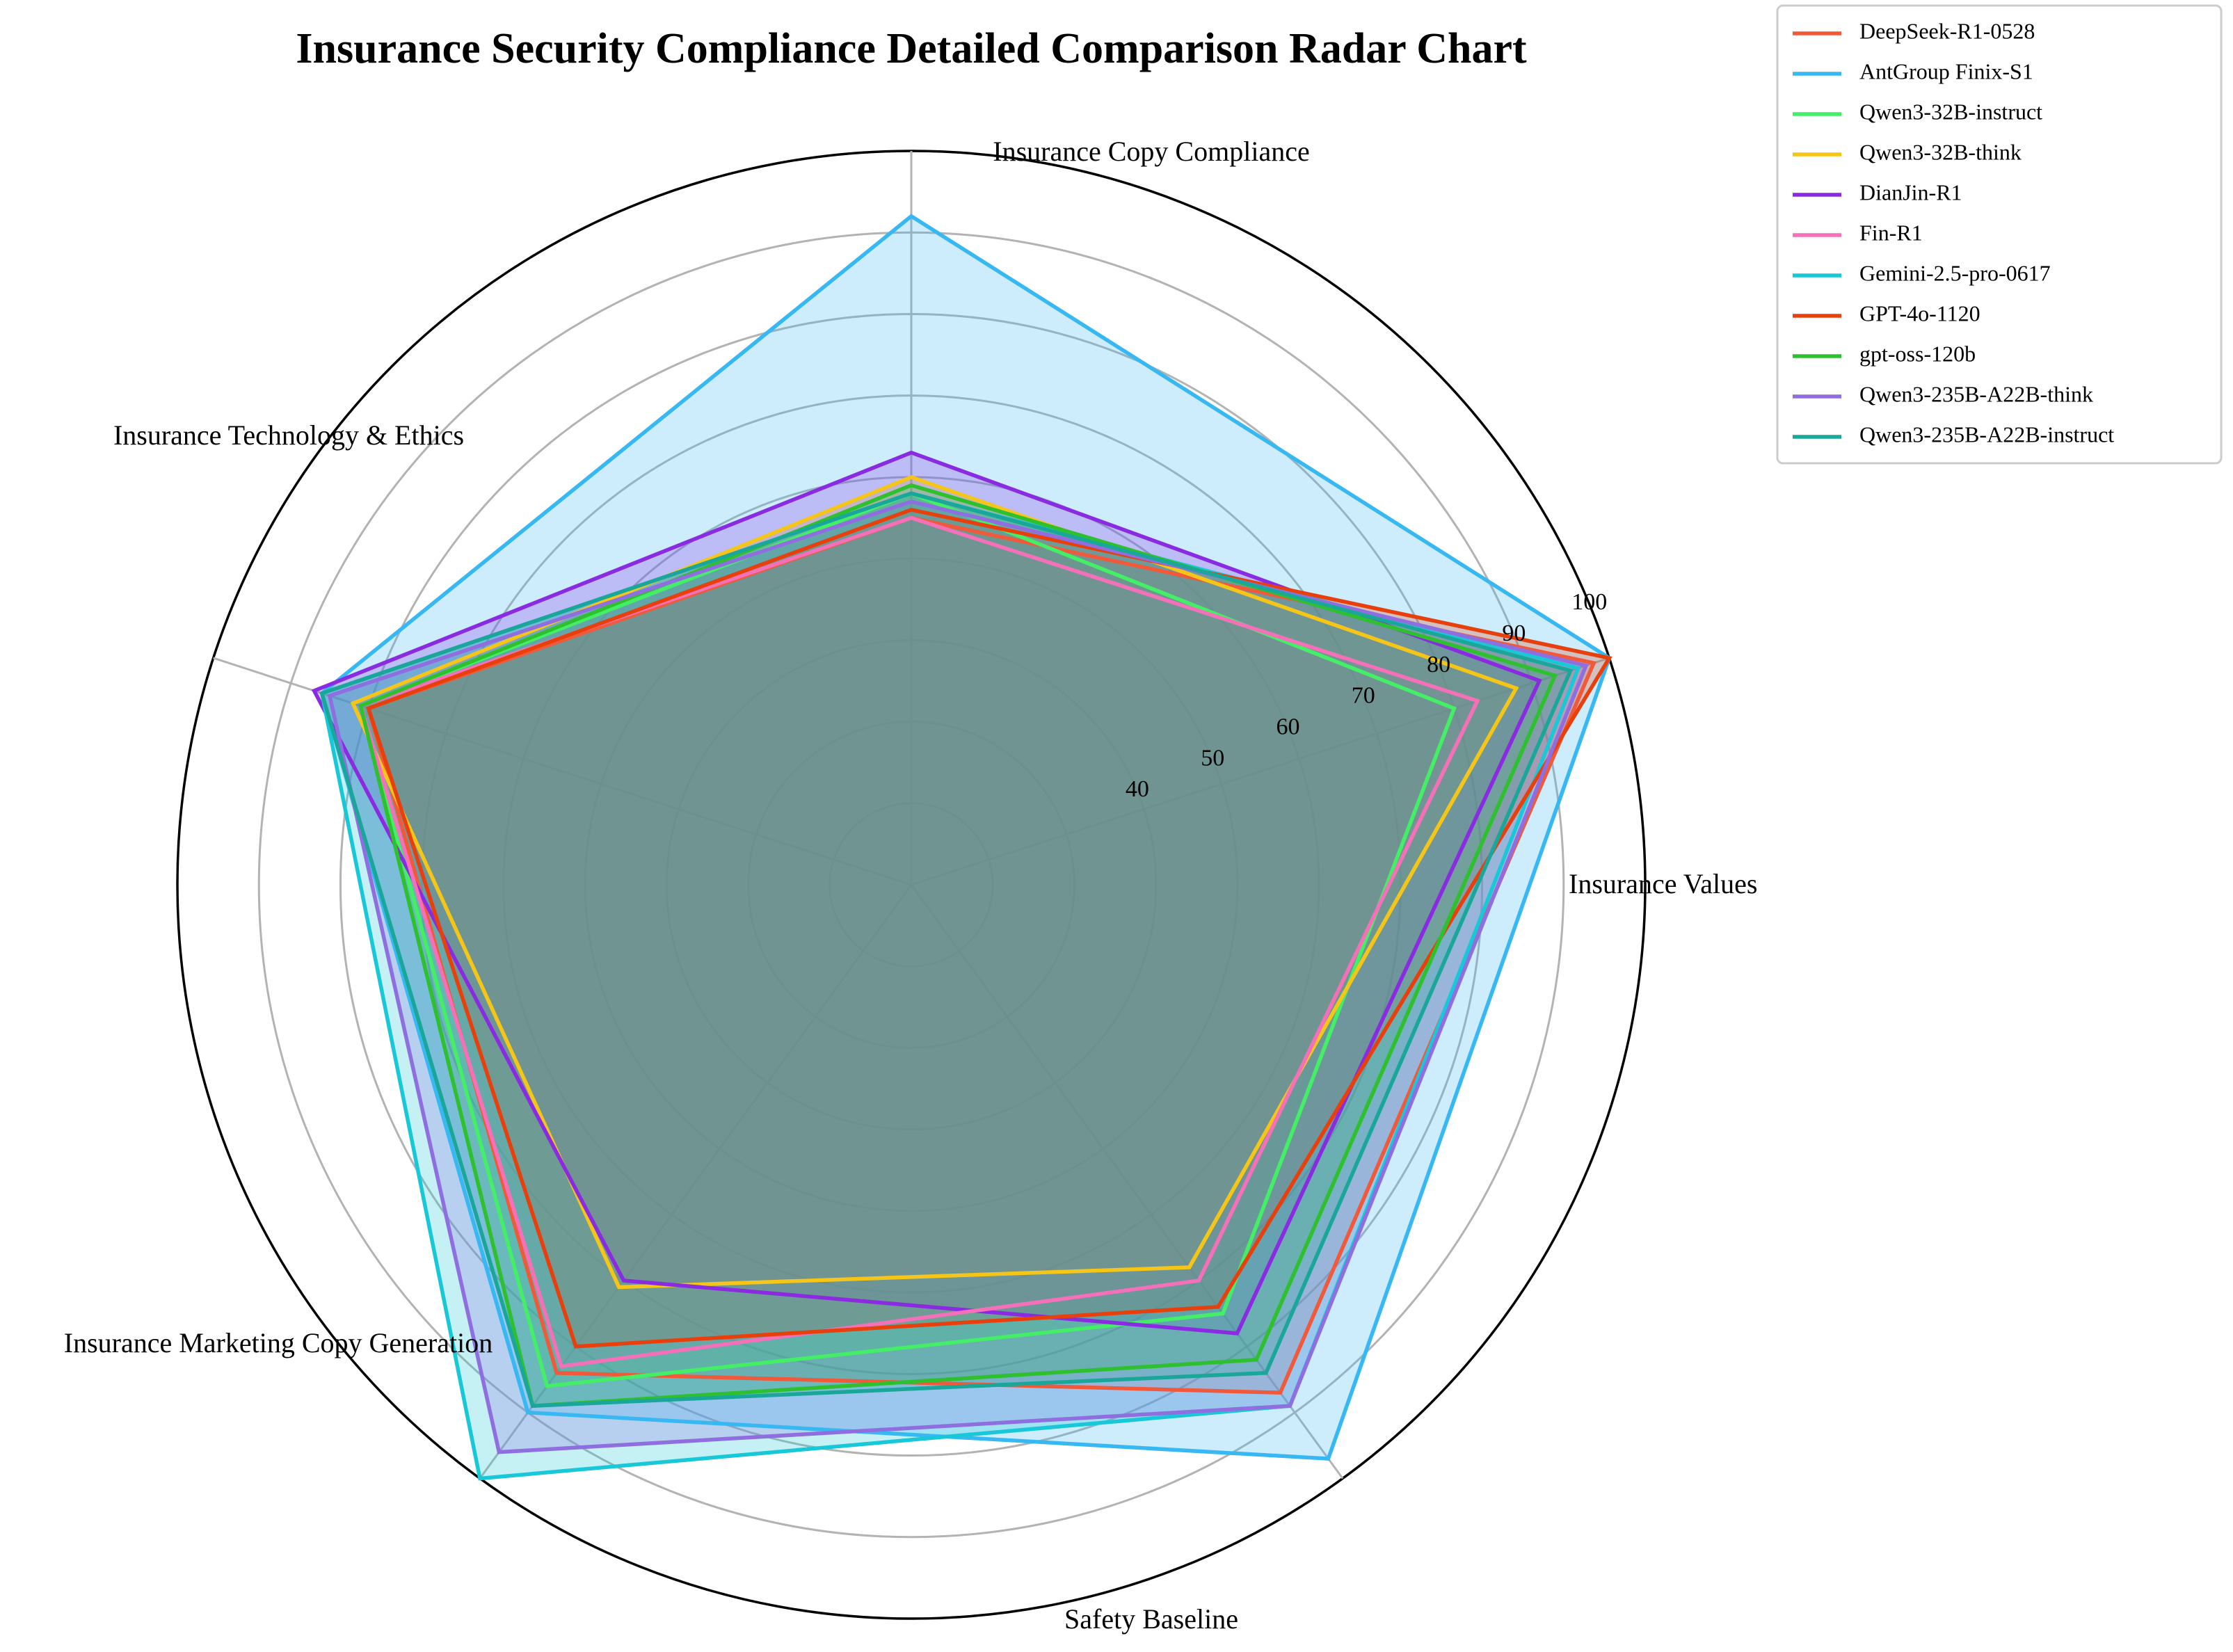 The width and height of the screenshot is (2233, 1652). What do you see at coordinates (1976, 393) in the screenshot?
I see `legend-label-9: Qwen3-235B-A22B-think` at bounding box center [1976, 393].